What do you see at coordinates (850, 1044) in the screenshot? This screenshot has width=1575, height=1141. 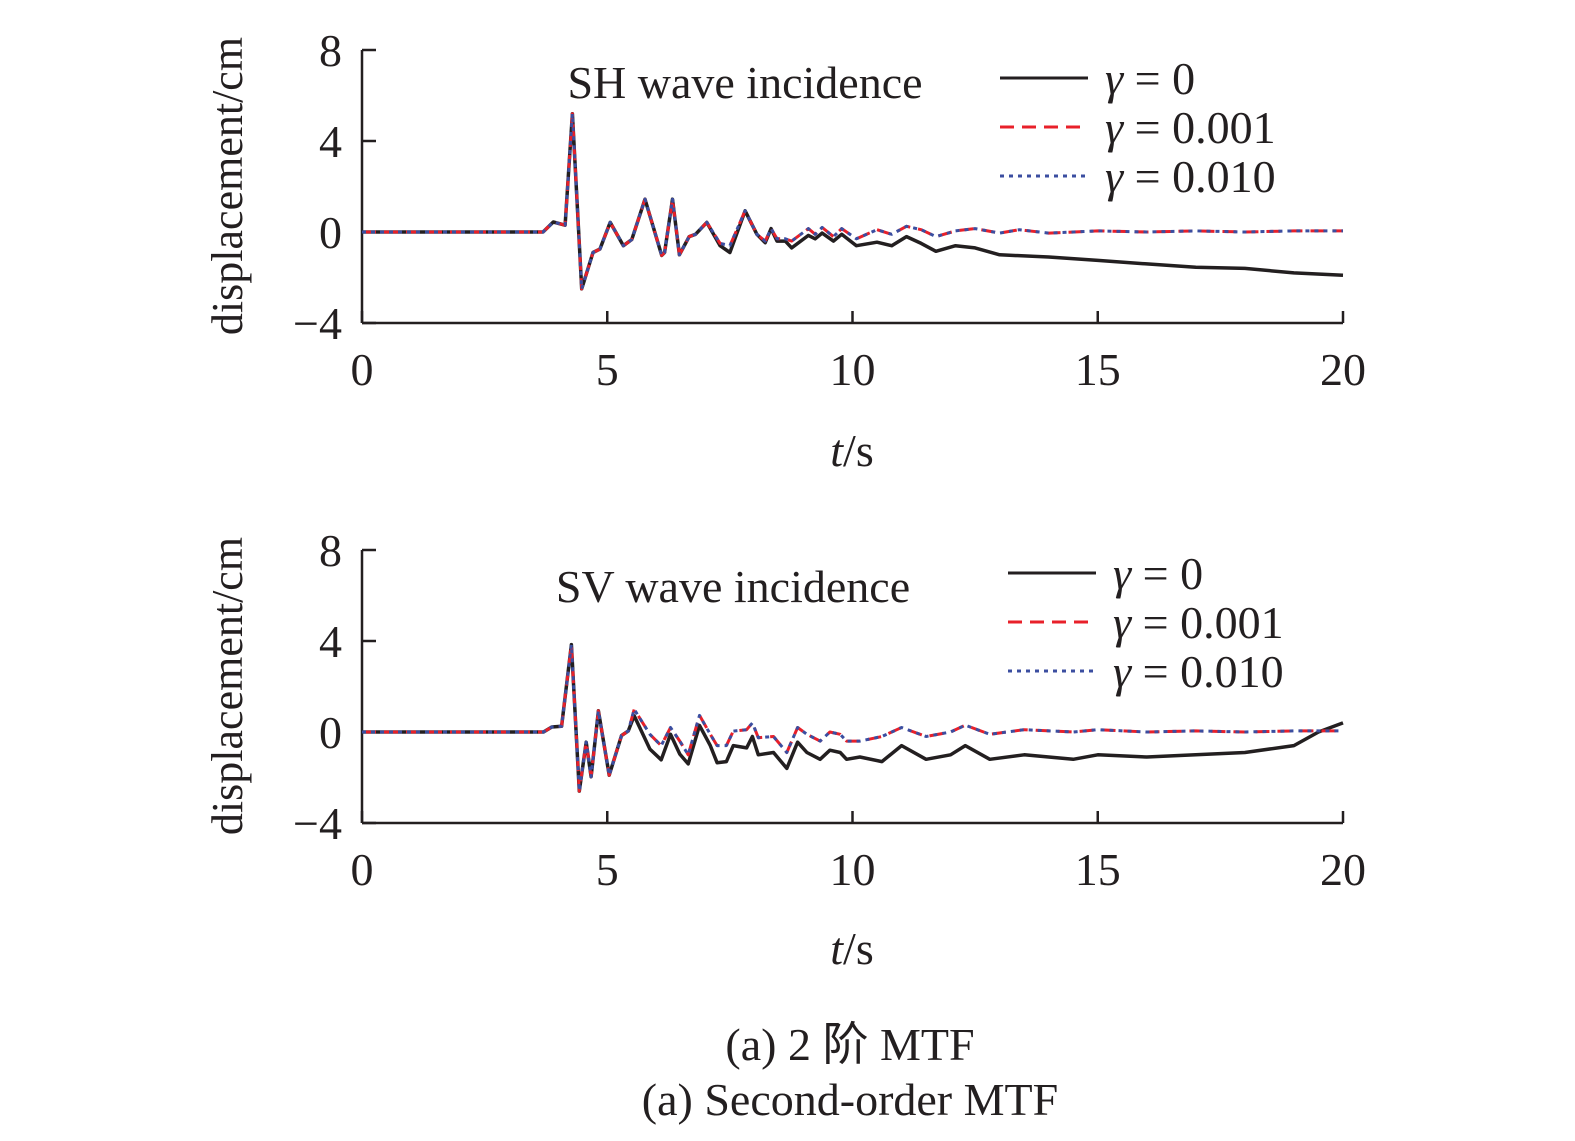 I see `caption-chinese: (a) 2 阶 MTF` at bounding box center [850, 1044].